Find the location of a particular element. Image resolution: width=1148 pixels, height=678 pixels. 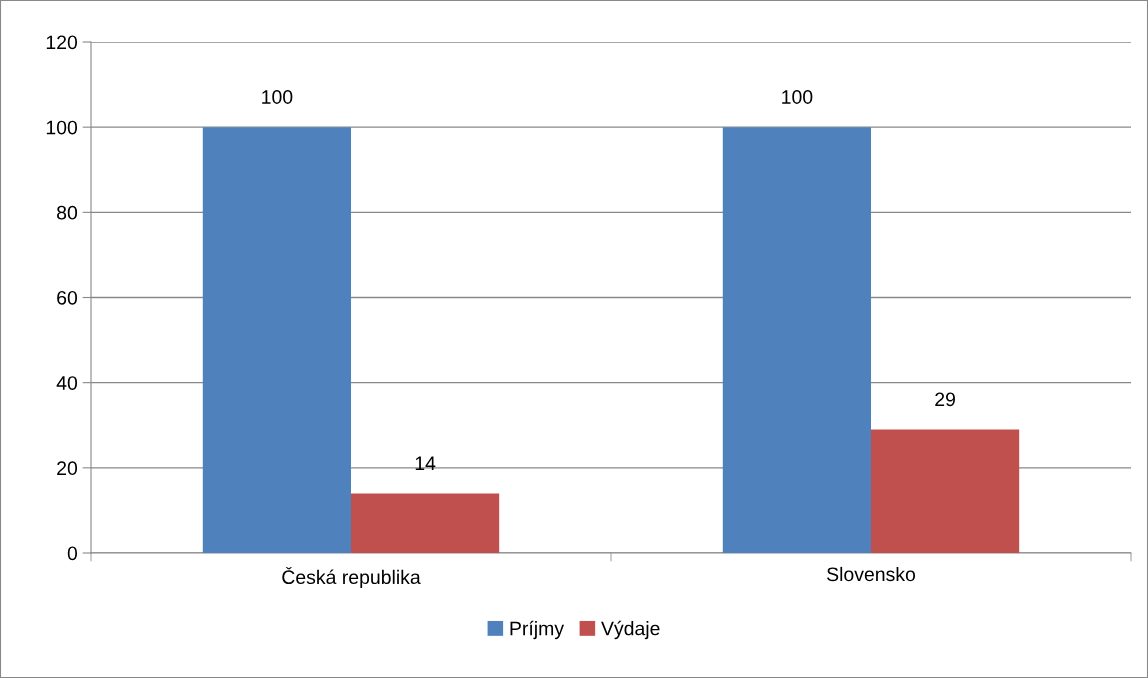

data-label: 14 is located at coordinates (425, 463).